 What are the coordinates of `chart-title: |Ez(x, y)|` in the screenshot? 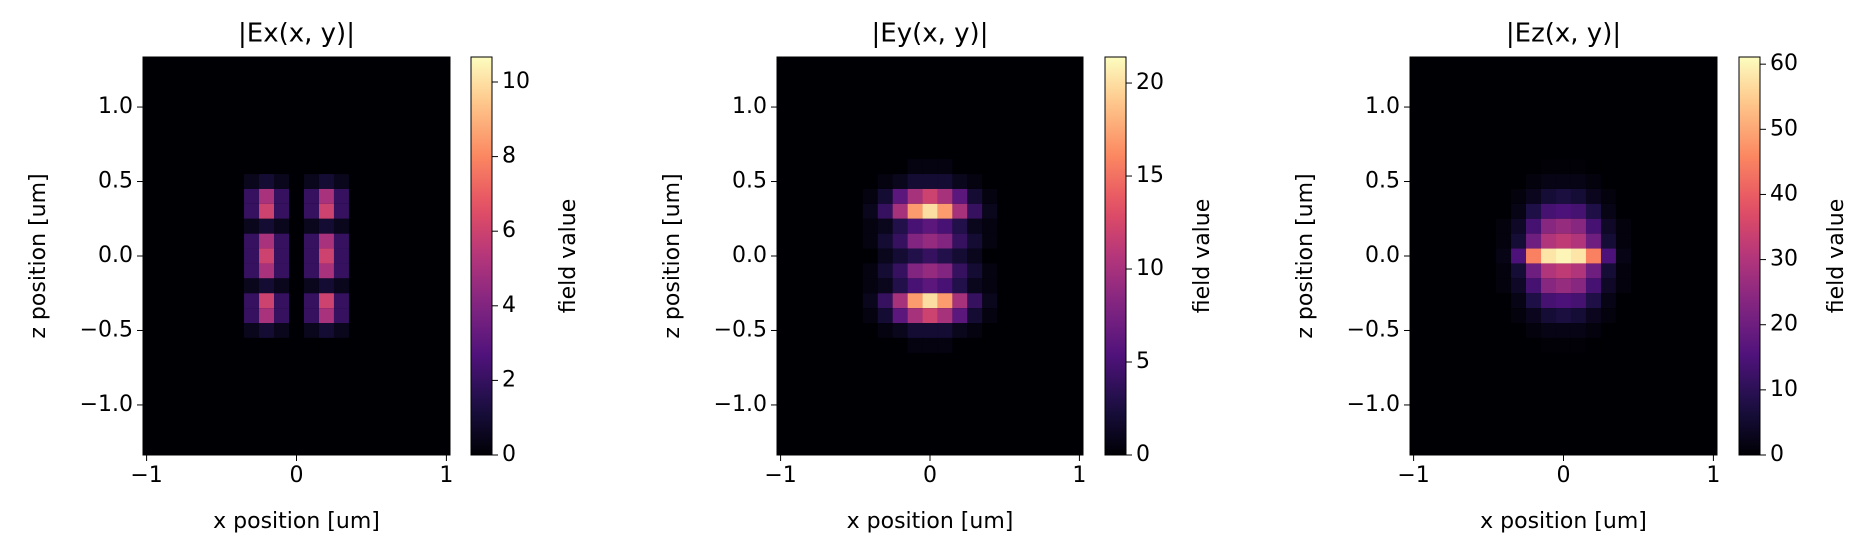 It's located at (1563, 34).